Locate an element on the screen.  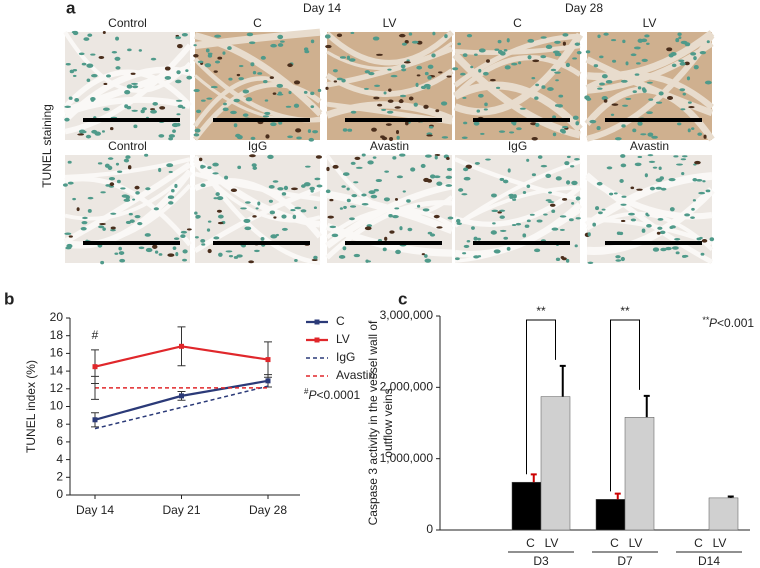
micrograph is located at coordinates (518, 86).